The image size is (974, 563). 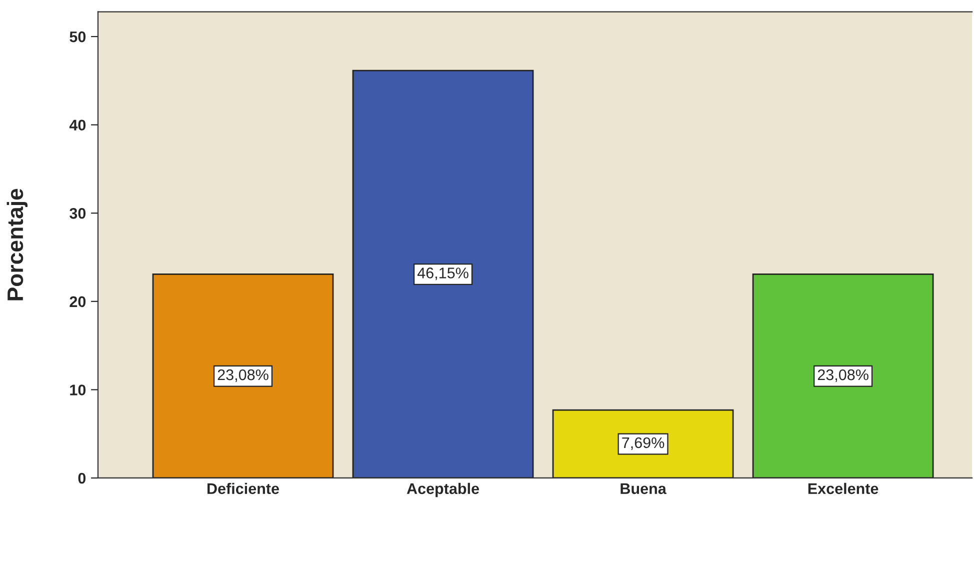 What do you see at coordinates (78, 213) in the screenshot?
I see `y-tick-label: 30` at bounding box center [78, 213].